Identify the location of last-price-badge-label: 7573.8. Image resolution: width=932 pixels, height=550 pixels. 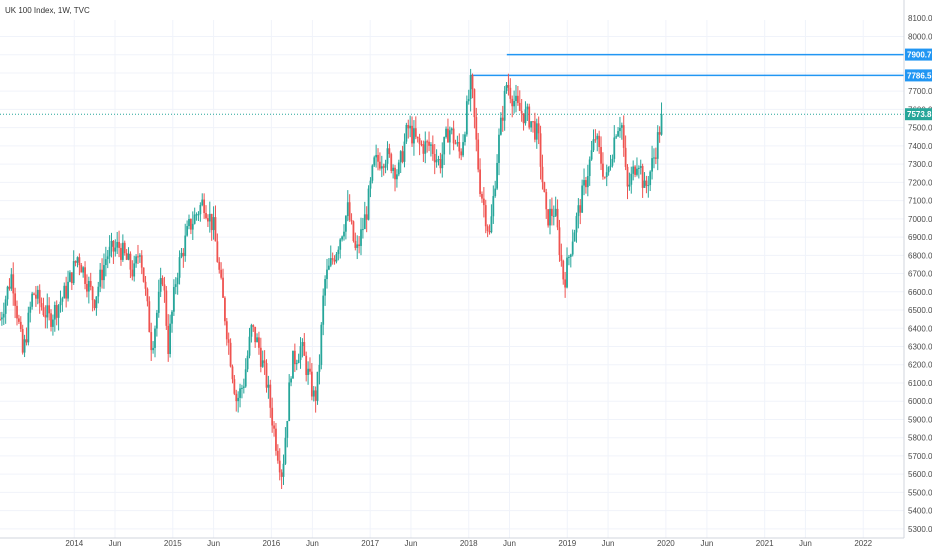
(919, 114).